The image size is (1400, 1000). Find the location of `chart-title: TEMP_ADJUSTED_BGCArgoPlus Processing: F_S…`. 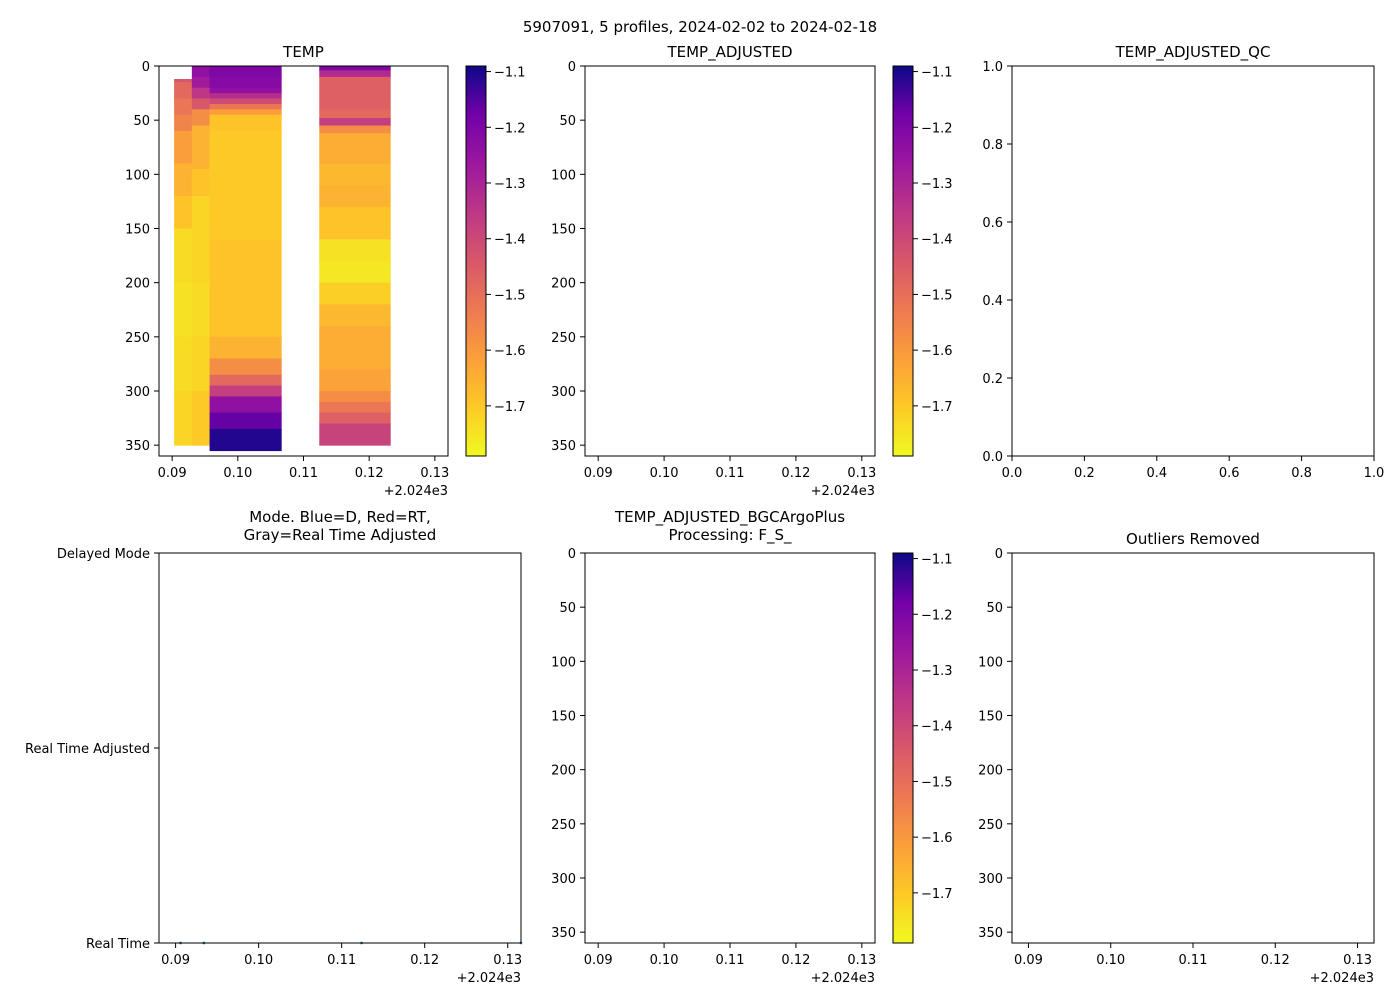

chart-title: TEMP_ADJUSTED_BGCArgoPlus Processing: F_S… is located at coordinates (729, 526).